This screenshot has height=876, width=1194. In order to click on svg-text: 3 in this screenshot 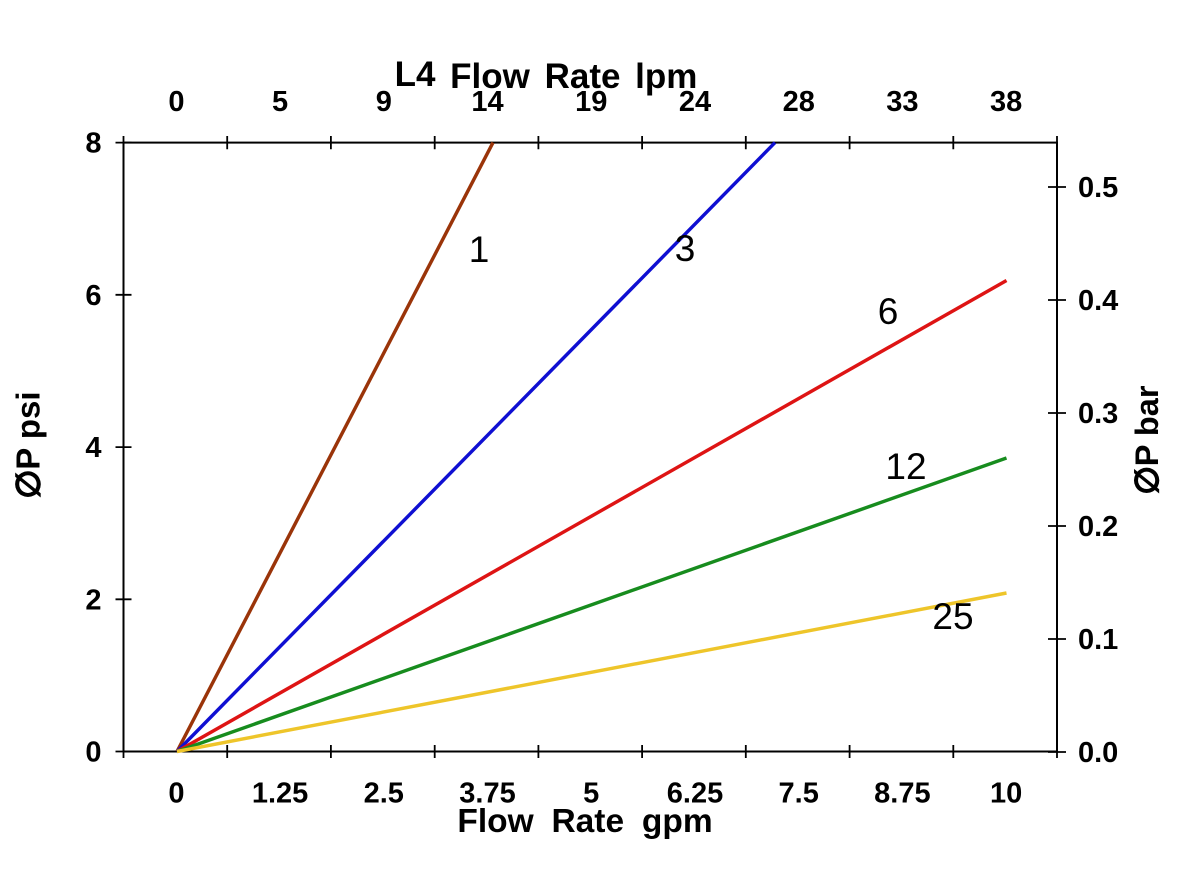, I will do `click(685, 248)`.